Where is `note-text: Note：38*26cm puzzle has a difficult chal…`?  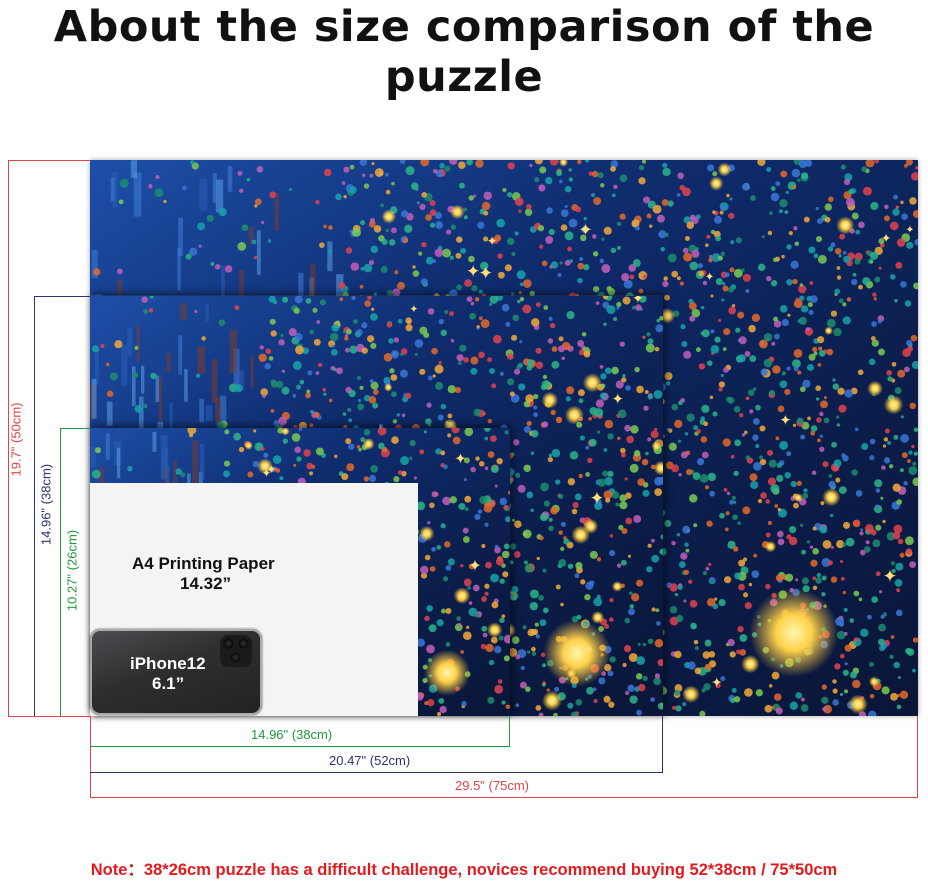
note-text: Note：38*26cm puzzle has a difficult chal… is located at coordinates (464, 870).